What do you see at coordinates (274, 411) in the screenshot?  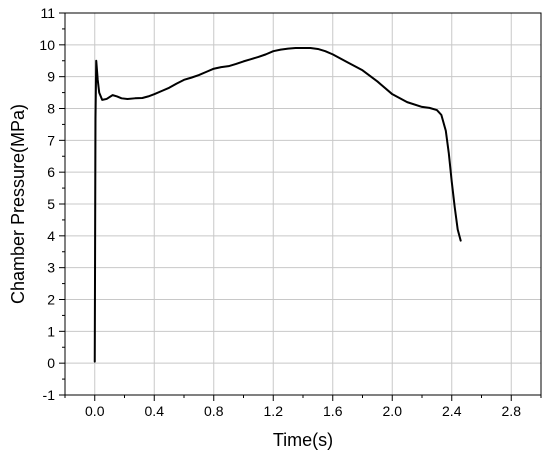 I see `x-tick-label: 1.2` at bounding box center [274, 411].